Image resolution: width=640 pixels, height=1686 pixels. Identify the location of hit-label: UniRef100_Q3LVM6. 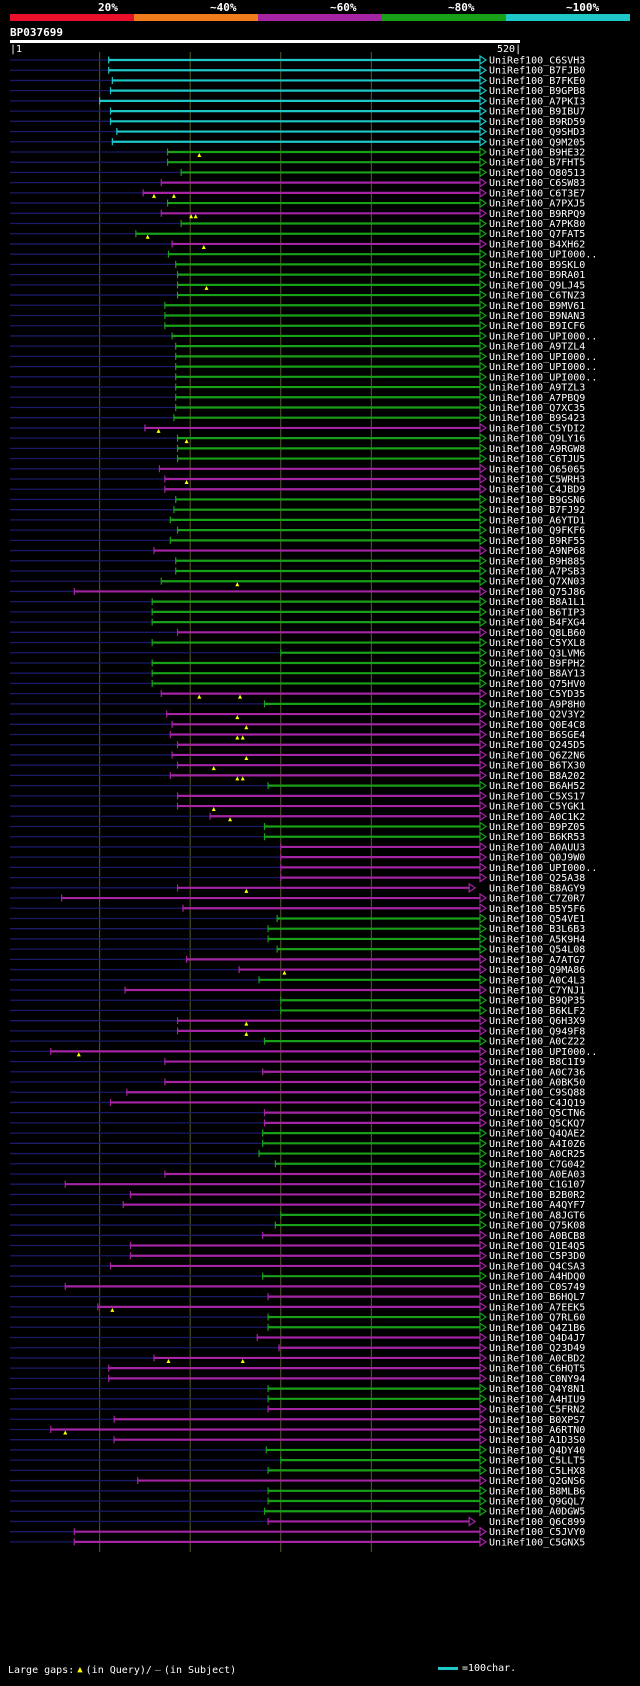
(537, 653).